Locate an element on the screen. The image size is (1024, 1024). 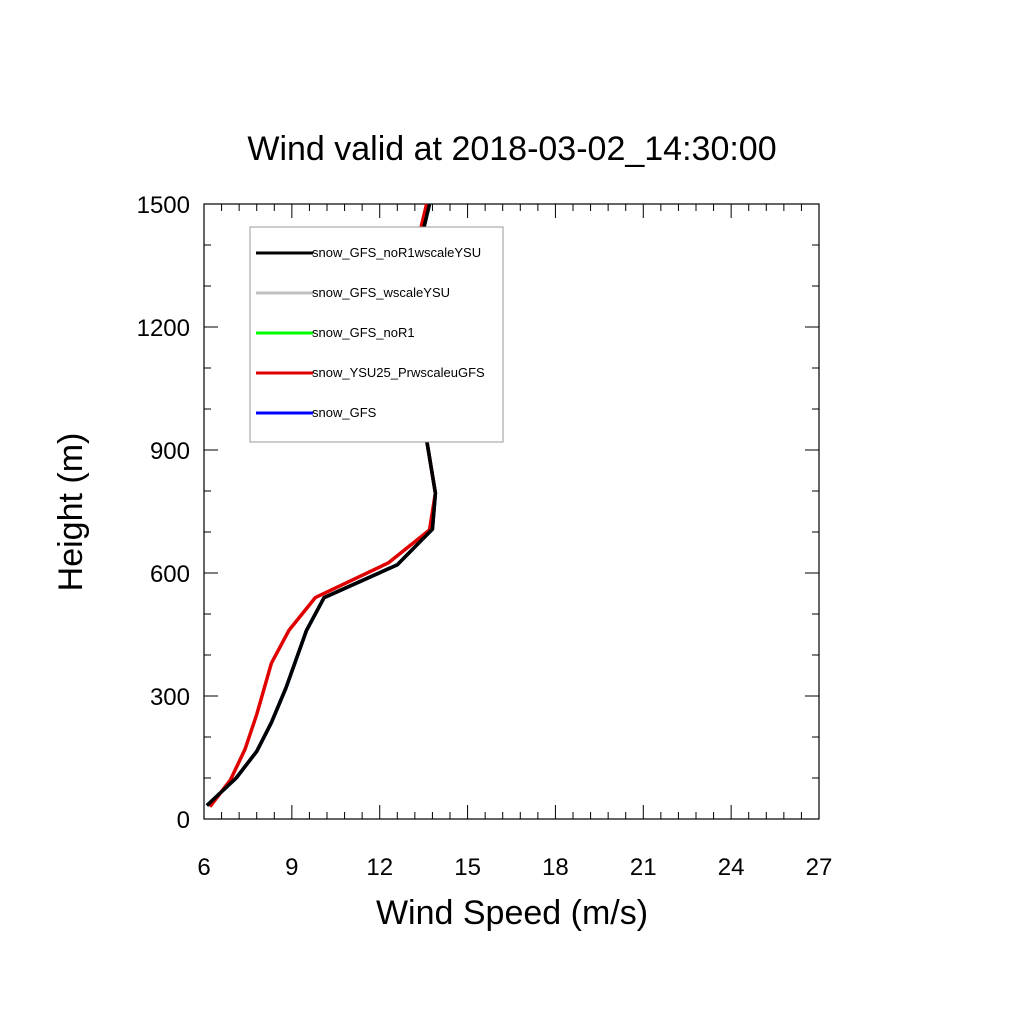
x-tick-label: 18 is located at coordinates (555, 867).